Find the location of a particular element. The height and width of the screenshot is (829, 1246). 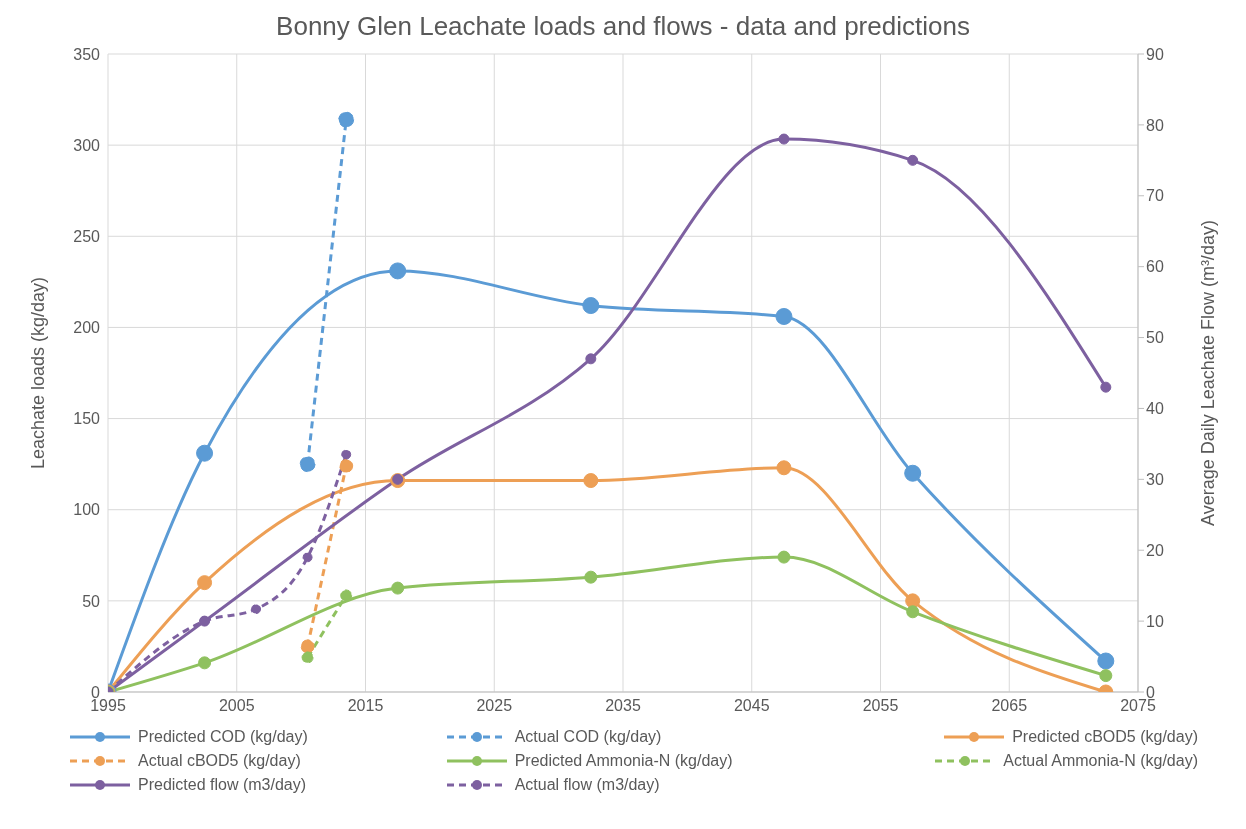

legend-label: Actual cBOD5 (kg/day) is located at coordinates (219, 761).